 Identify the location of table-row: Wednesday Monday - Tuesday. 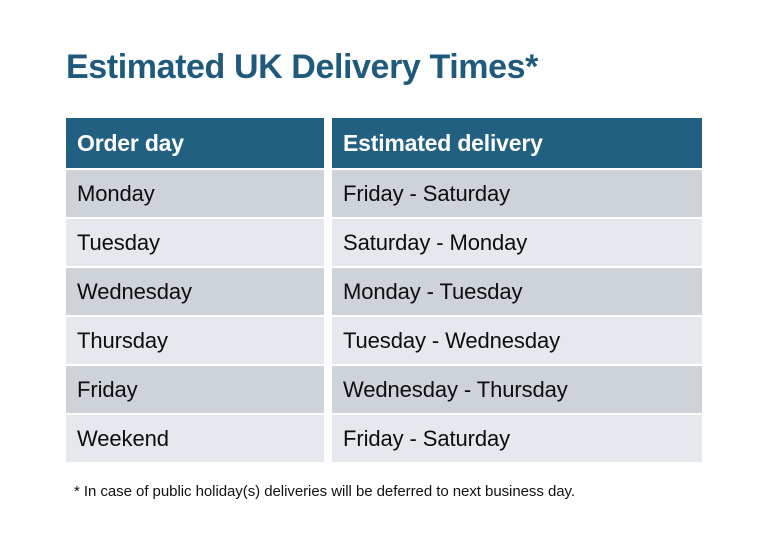
(384, 291).